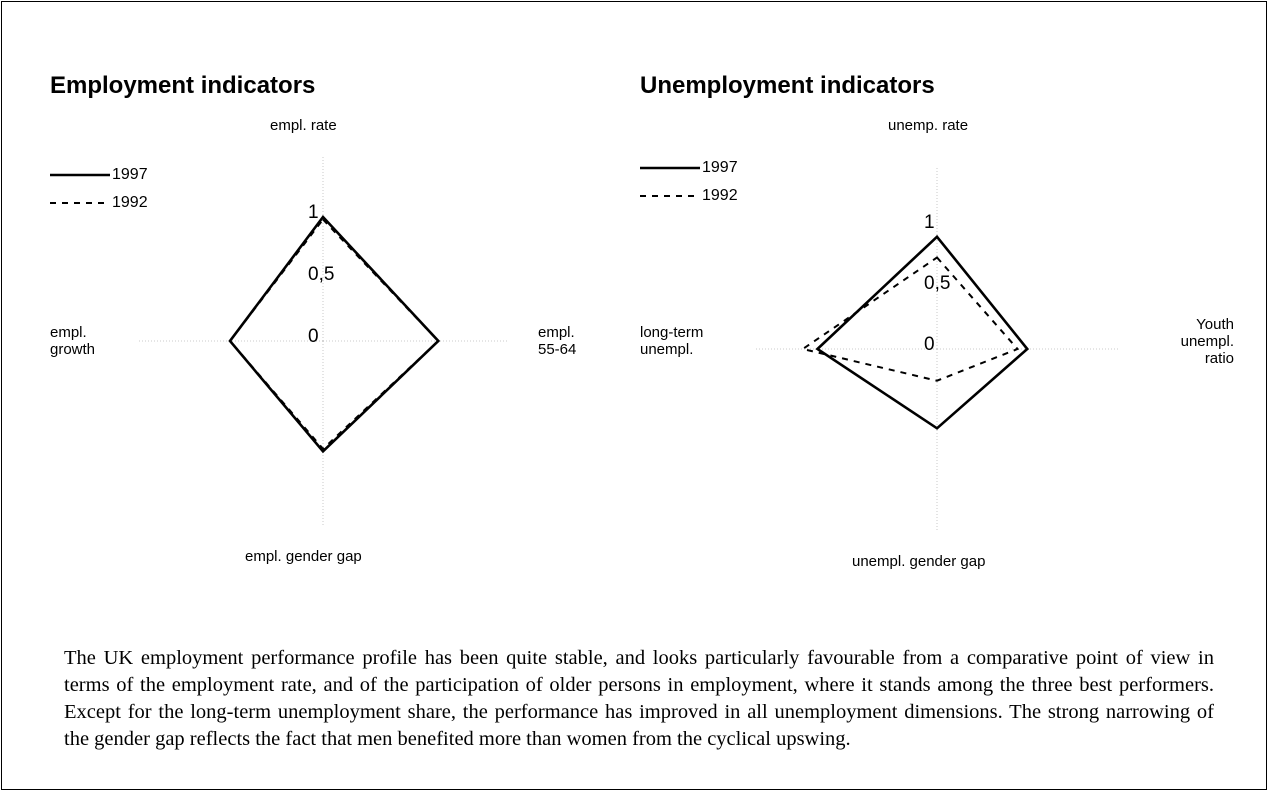 This screenshot has height=793, width=1271. What do you see at coordinates (1207, 341) in the screenshot?
I see `axis-label: Youth unempl. ratio` at bounding box center [1207, 341].